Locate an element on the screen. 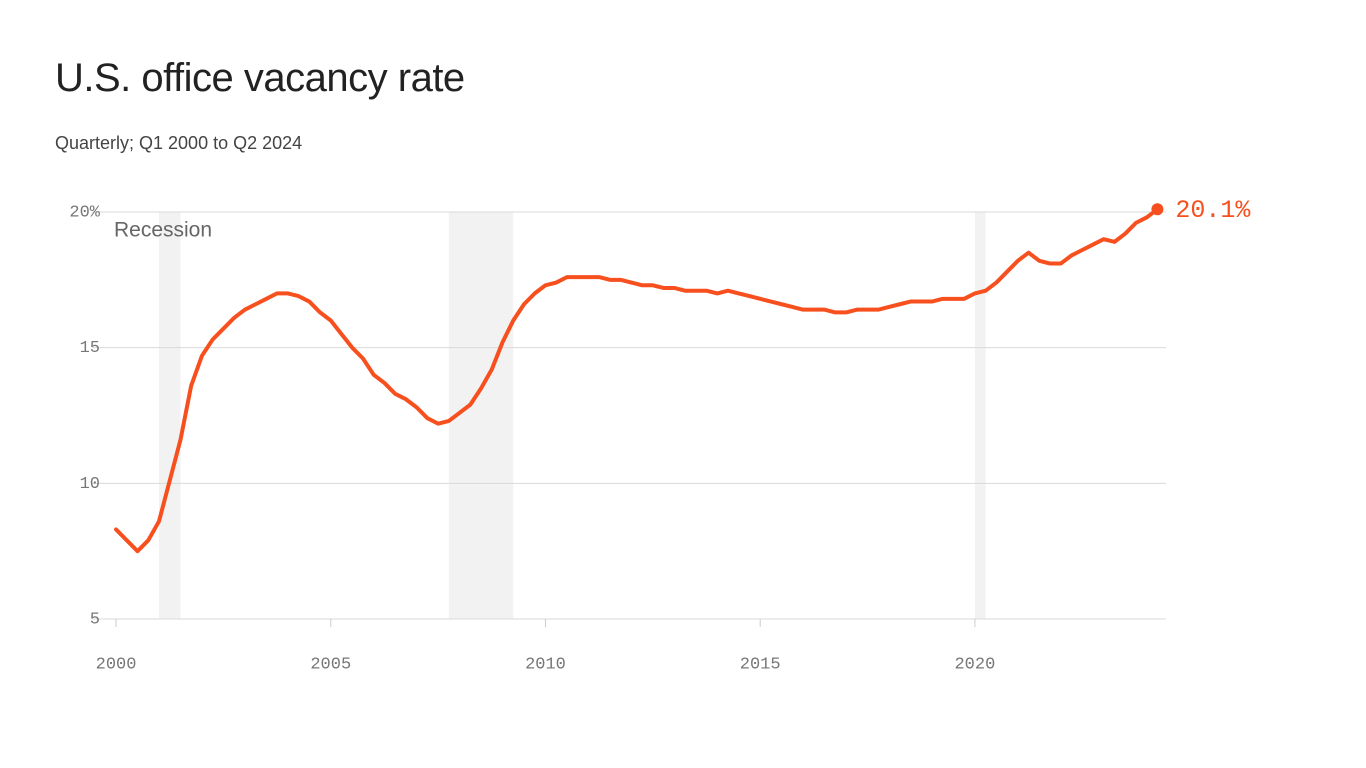 Image resolution: width=1366 pixels, height=768 pixels. x-tick-label: 2000 is located at coordinates (116, 664).